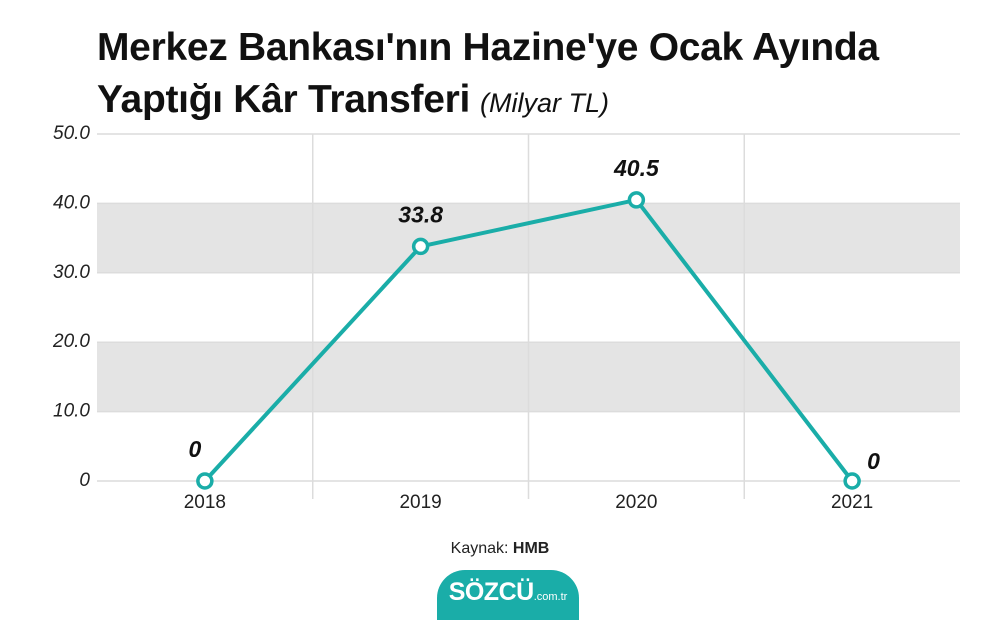 The height and width of the screenshot is (620, 1000). Describe the element at coordinates (636, 502) in the screenshot. I see `x-tick-label: 2020` at that location.